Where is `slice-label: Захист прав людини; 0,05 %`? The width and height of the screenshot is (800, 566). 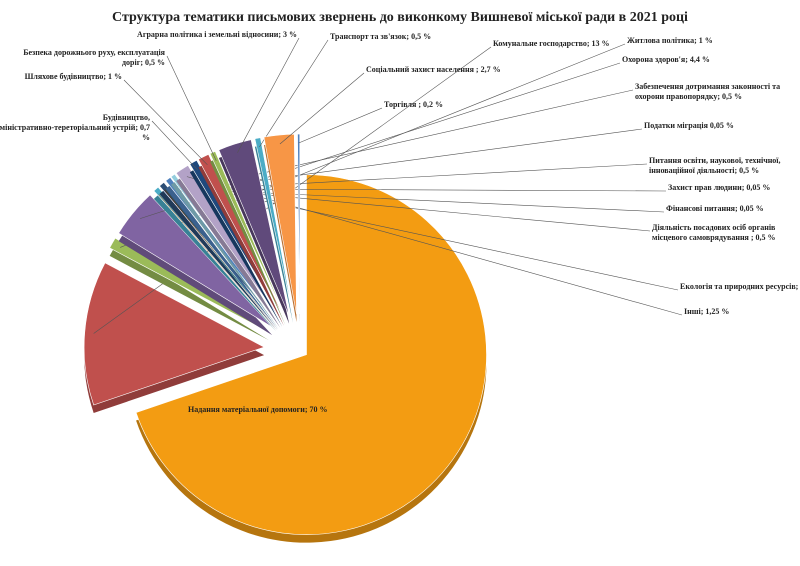
slice-label: Захист прав людини; 0,05 % is located at coordinates (719, 187).